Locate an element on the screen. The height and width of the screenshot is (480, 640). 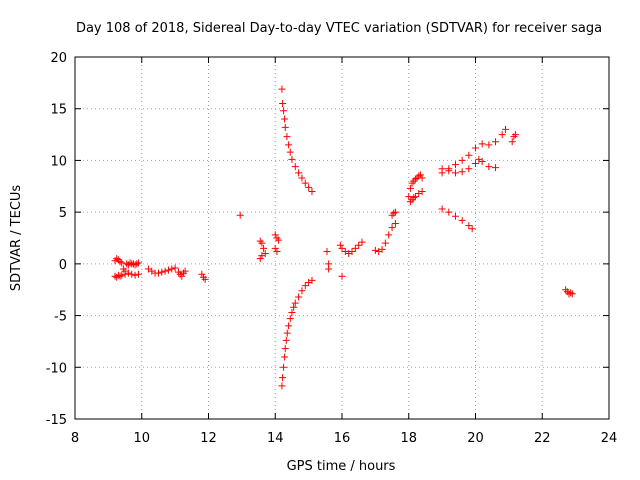
x-tick-labels: 8 10 12 14 16 18 20 22 24 is located at coordinates (344, 438).